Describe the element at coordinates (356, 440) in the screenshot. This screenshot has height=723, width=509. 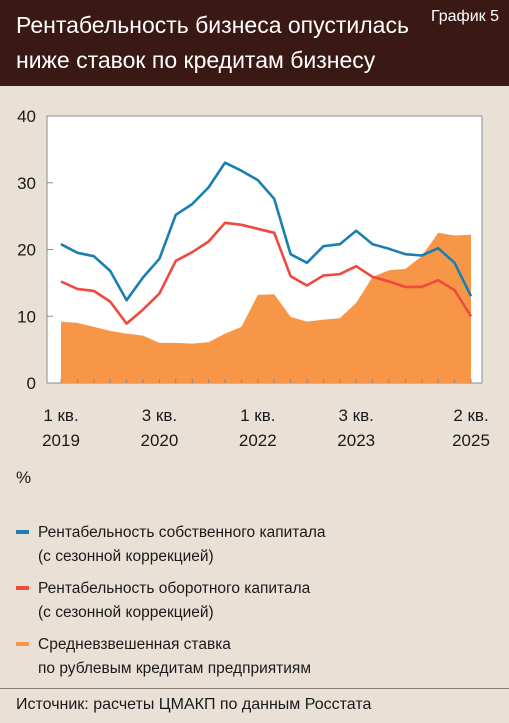
I see `x-tick-label: 2023` at that location.